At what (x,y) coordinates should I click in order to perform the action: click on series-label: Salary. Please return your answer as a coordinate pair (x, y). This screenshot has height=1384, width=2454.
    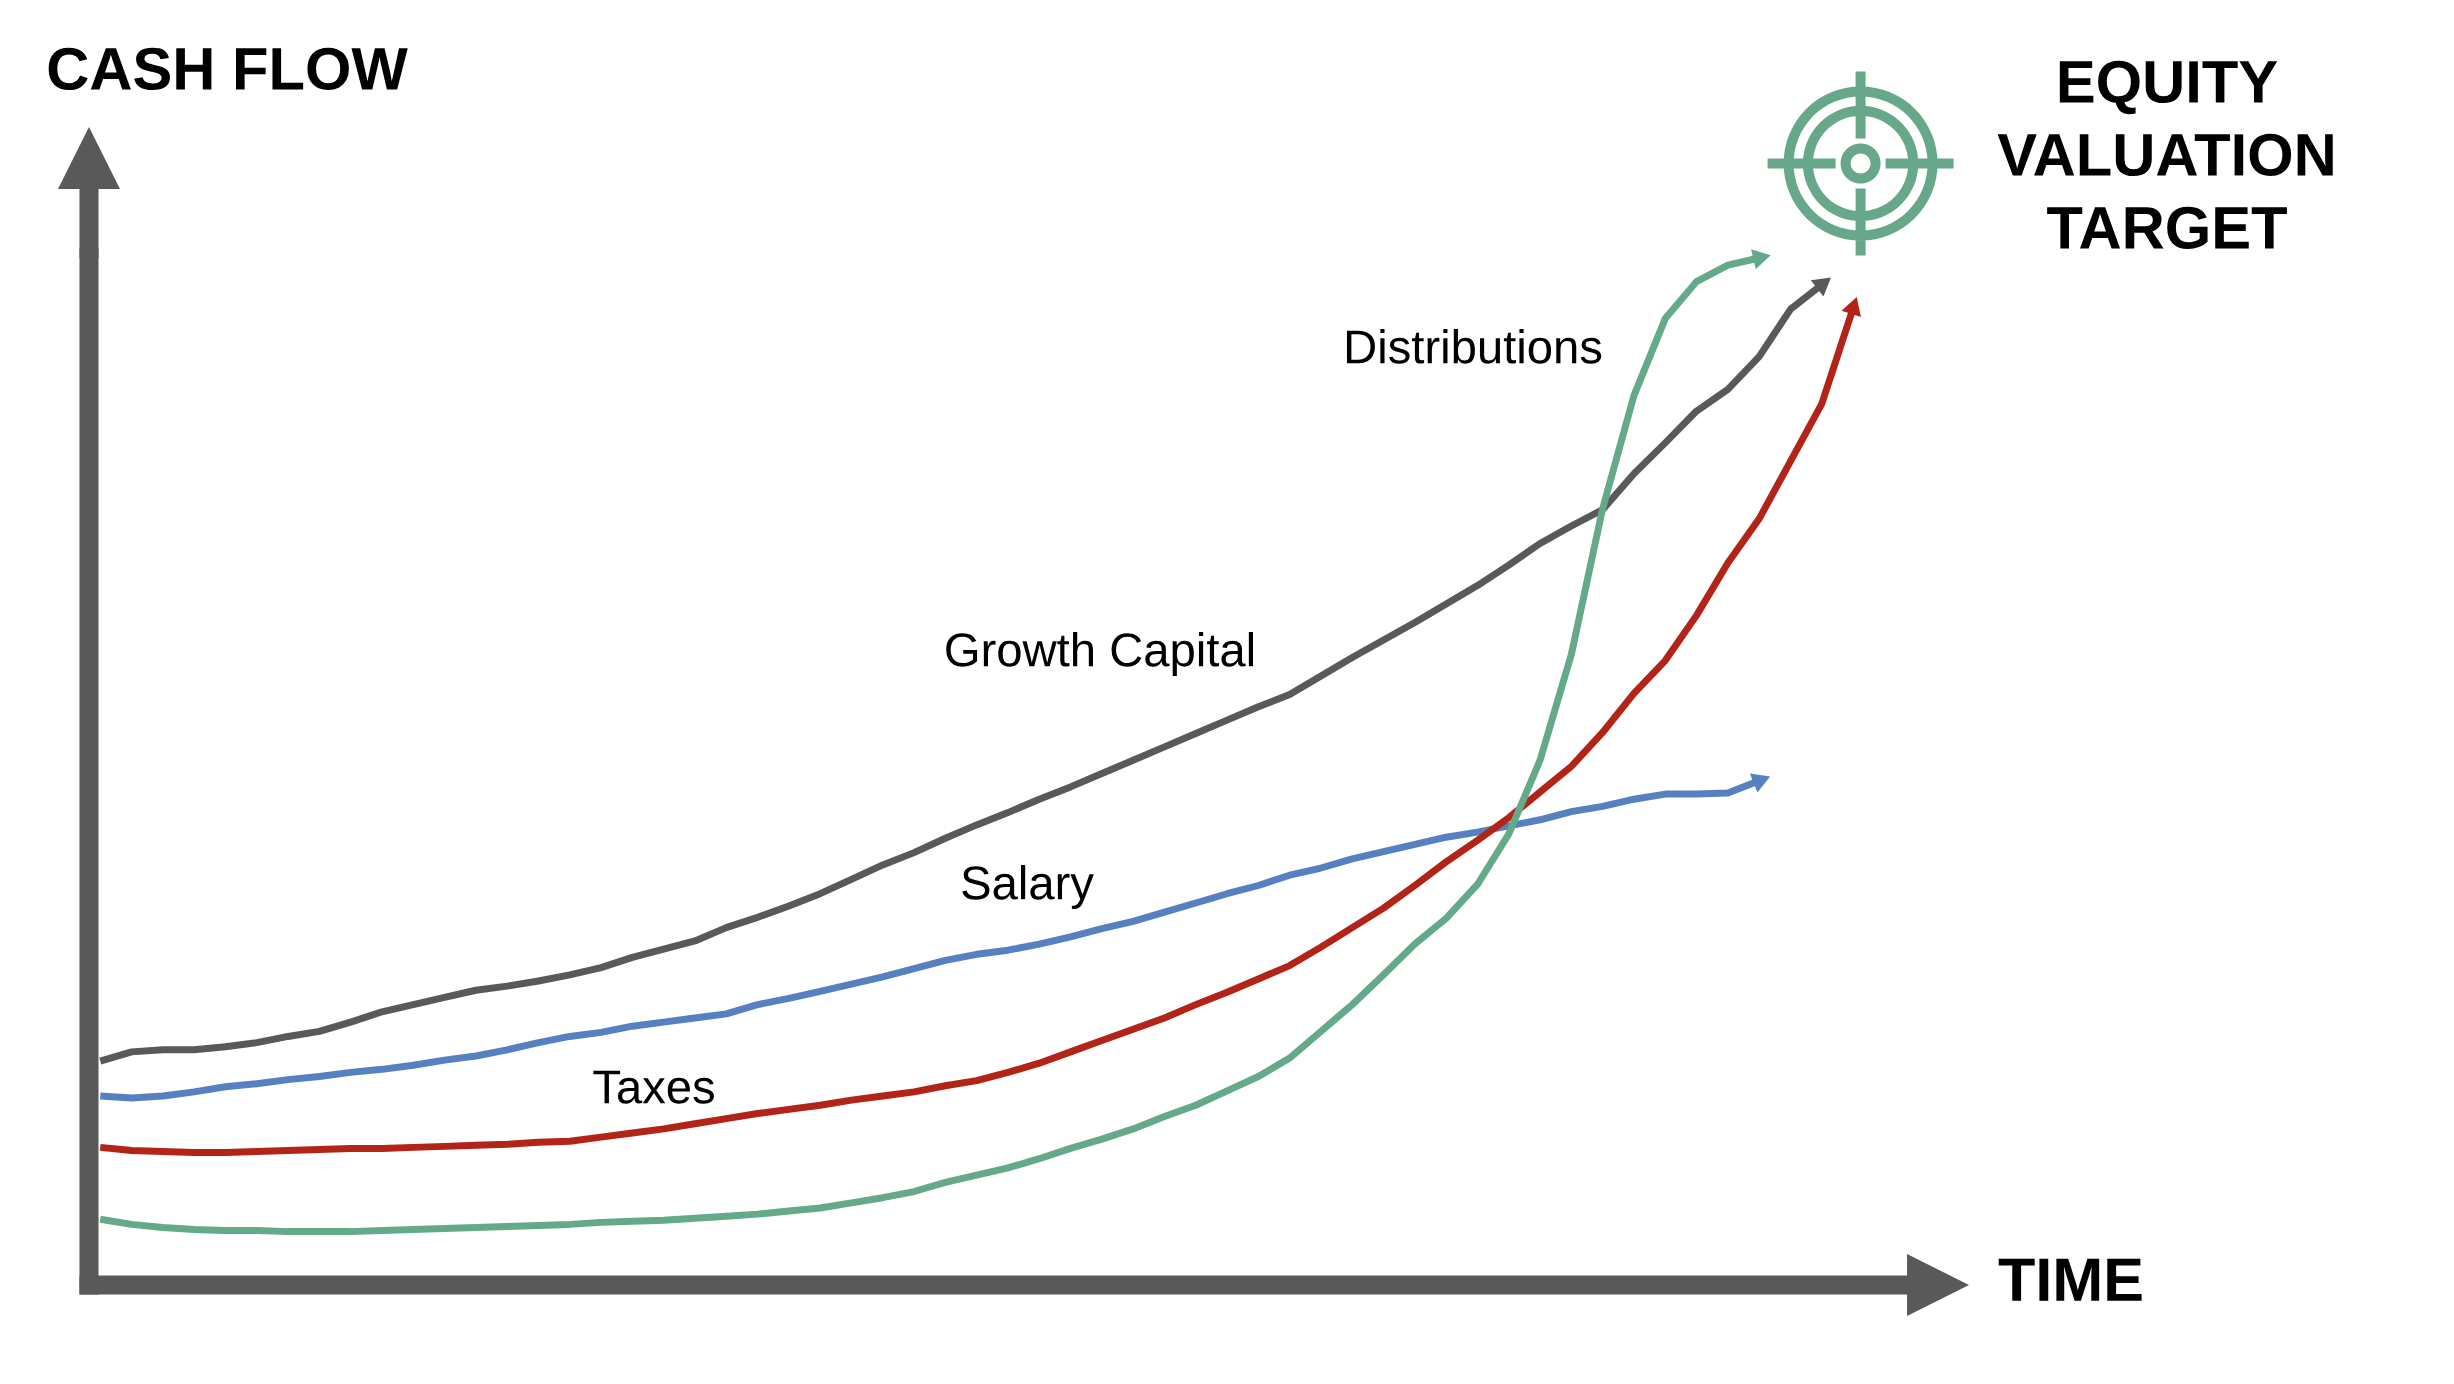
    Looking at the image, I should click on (1028, 887).